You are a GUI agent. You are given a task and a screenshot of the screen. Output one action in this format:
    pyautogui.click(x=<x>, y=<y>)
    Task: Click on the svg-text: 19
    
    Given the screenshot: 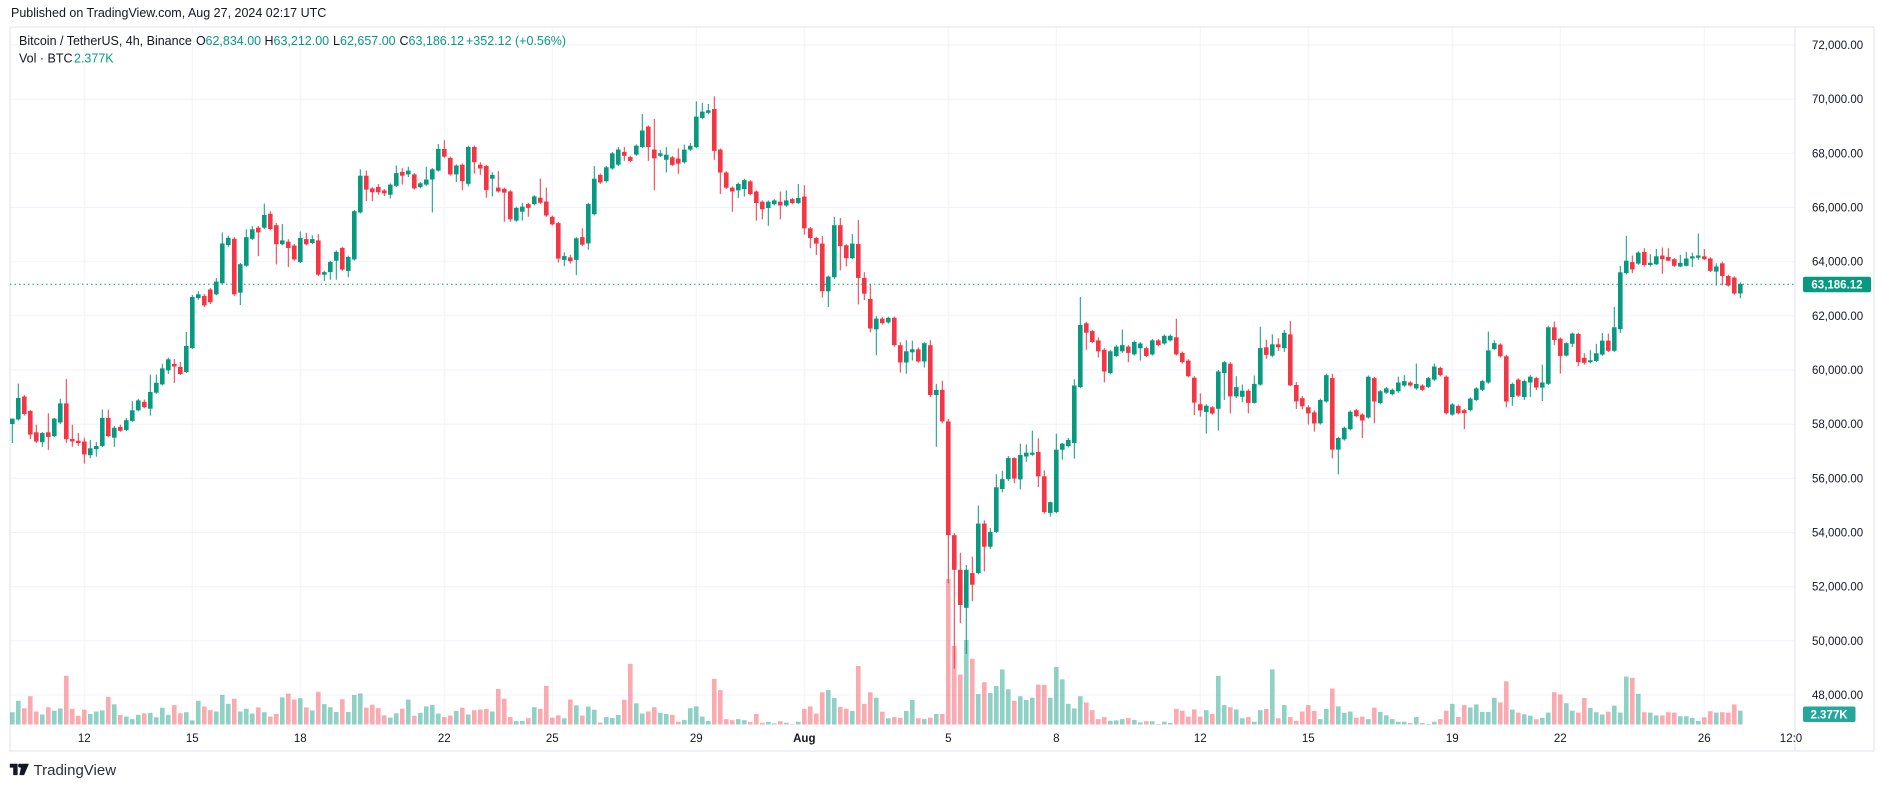 What is the action you would take?
    pyautogui.click(x=1452, y=739)
    